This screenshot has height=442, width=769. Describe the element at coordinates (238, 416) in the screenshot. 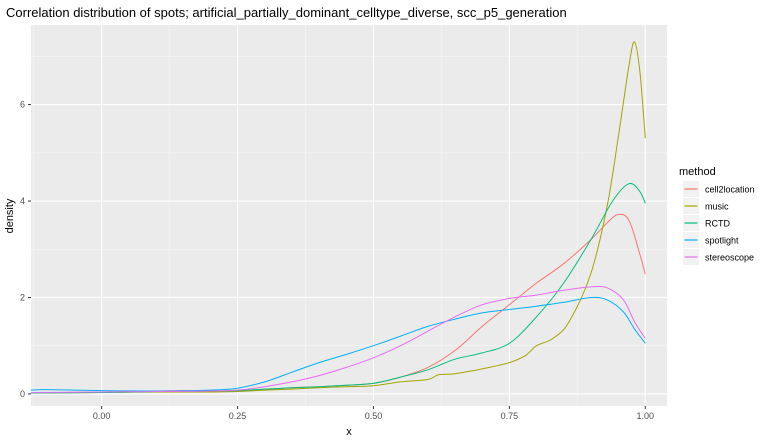

I see `x-tick-label: 0.25` at that location.